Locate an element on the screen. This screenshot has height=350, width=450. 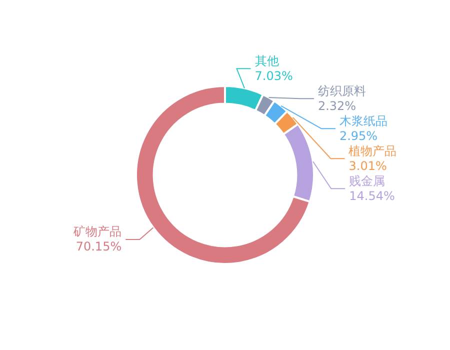
data-label: 14.54% is located at coordinates (372, 195).